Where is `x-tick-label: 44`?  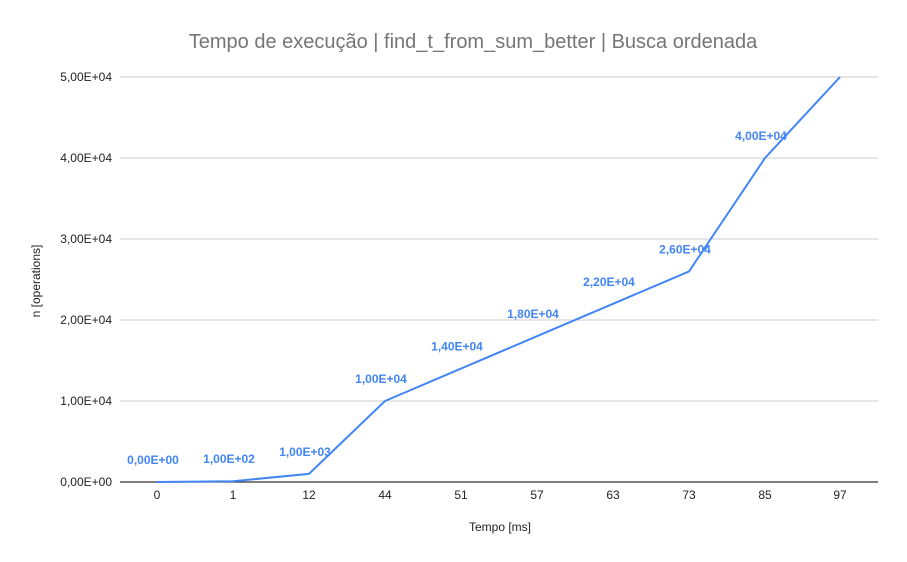
x-tick-label: 44 is located at coordinates (385, 495).